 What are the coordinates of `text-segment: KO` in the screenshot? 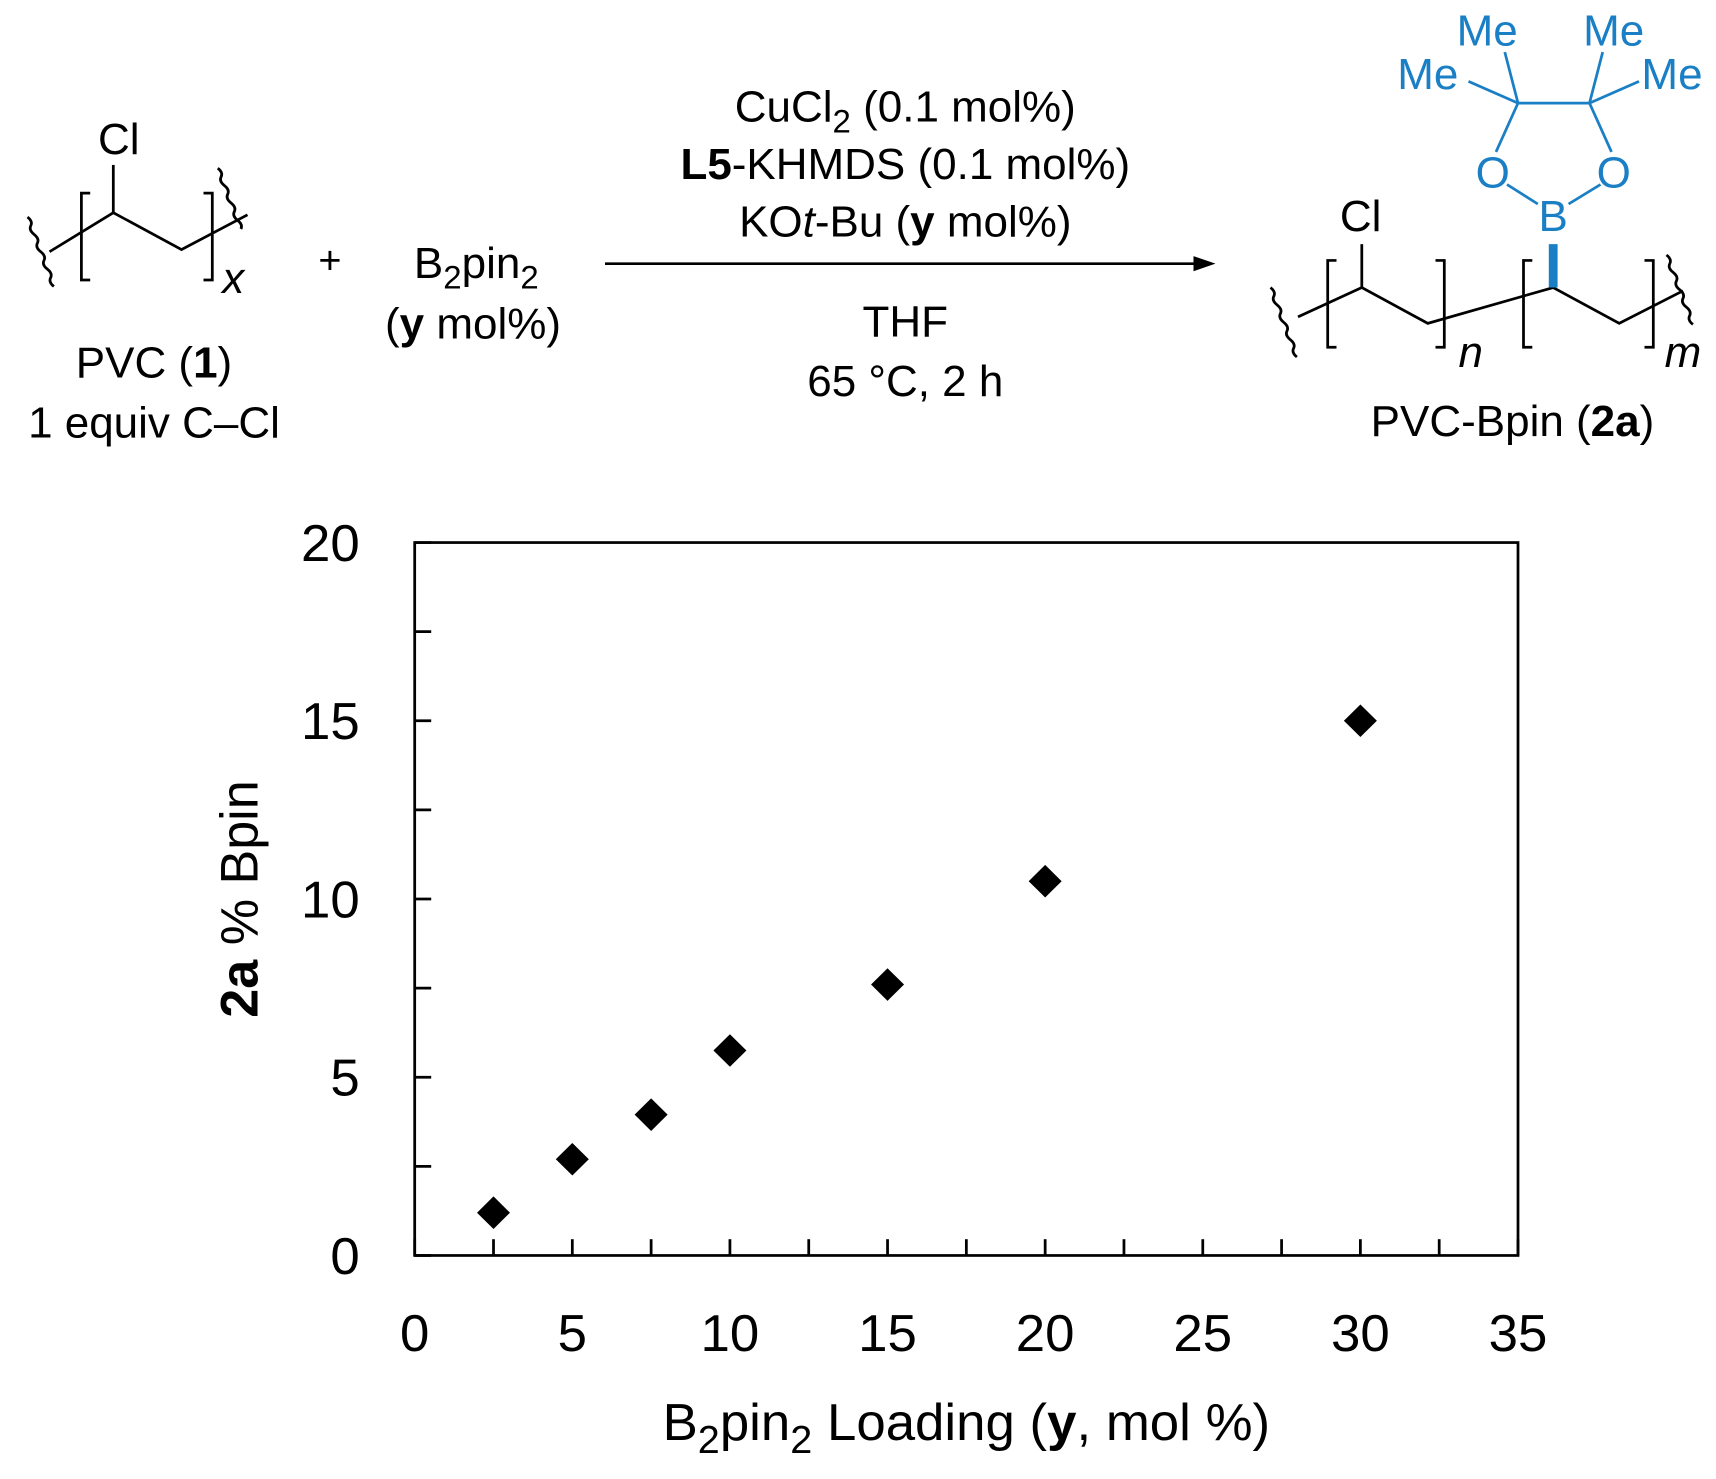 It's located at (771, 222).